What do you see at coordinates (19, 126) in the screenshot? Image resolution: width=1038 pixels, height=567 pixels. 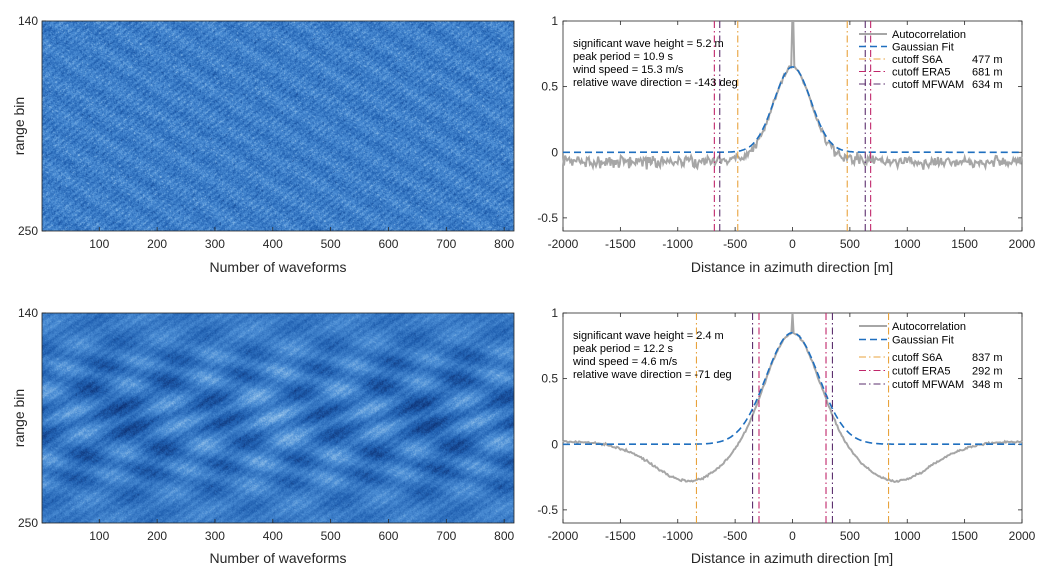 I see `heatmap-ylabel-top: range bin` at bounding box center [19, 126].